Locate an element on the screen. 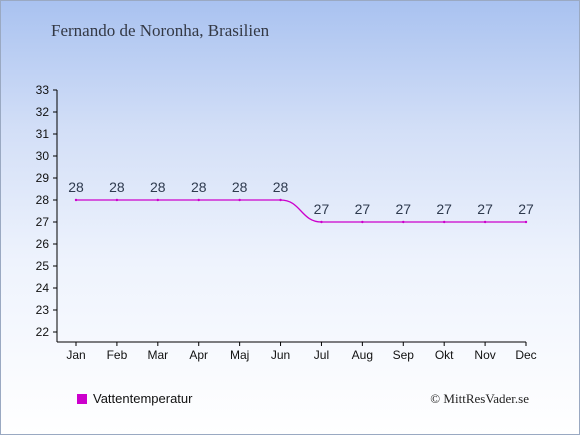 The image size is (580, 435). x-tick-label: Maj is located at coordinates (239, 355).